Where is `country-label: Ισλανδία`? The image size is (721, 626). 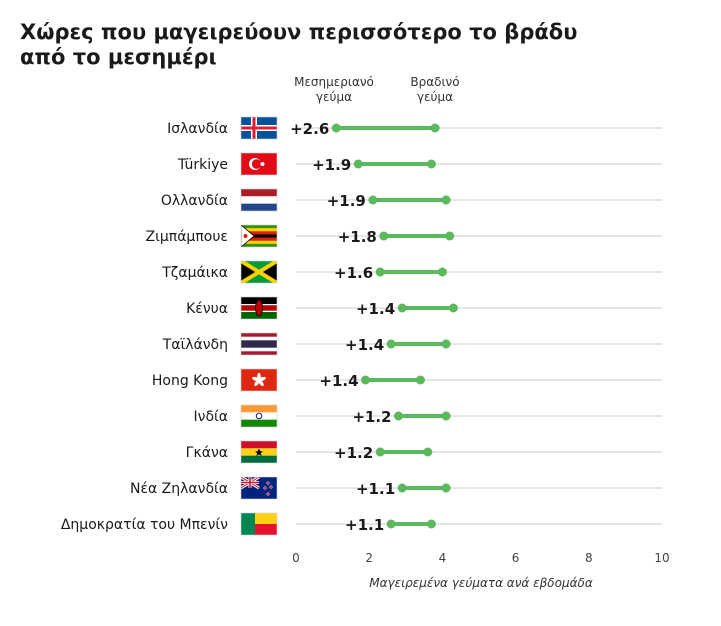
country-label: Ισλανδία is located at coordinates (197, 129).